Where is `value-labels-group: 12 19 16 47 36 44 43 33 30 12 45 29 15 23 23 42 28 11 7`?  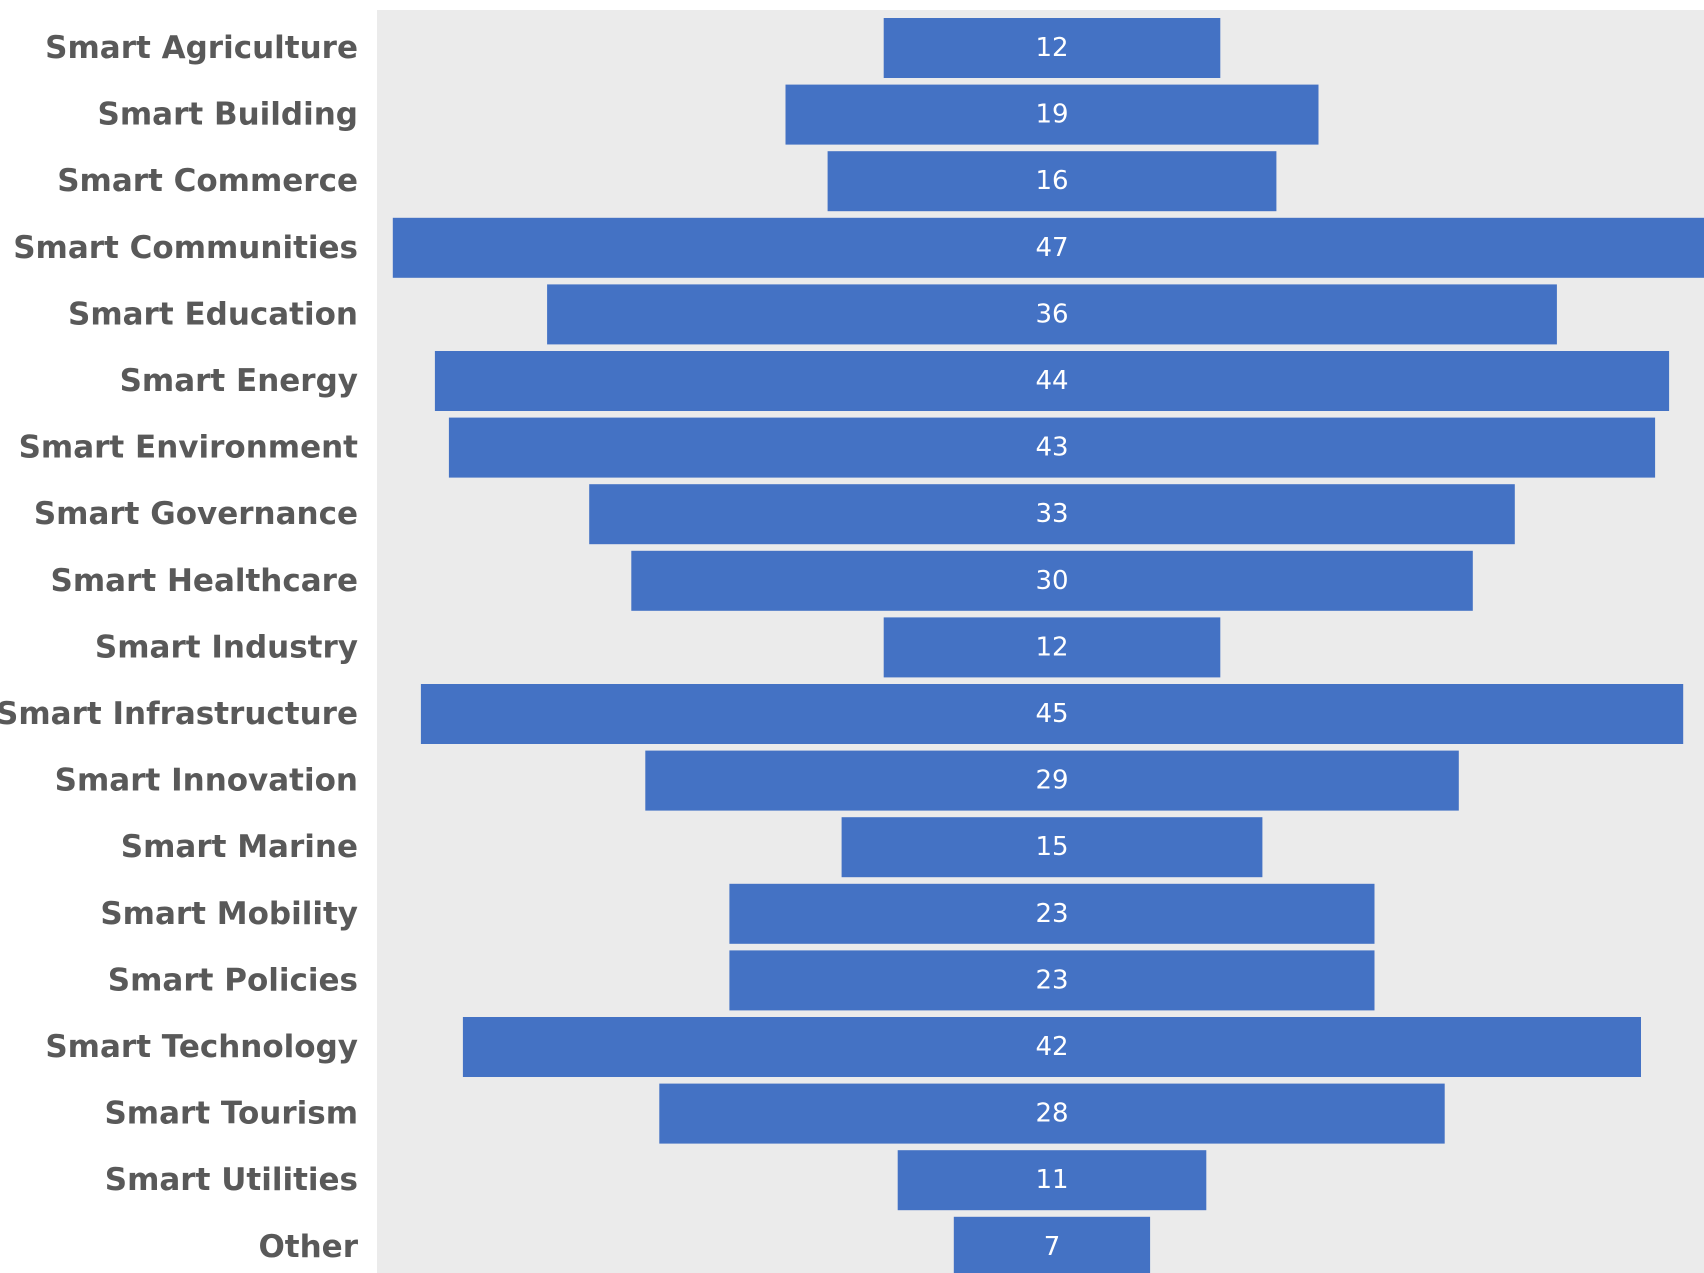 value-labels-group: 12 19 16 47 36 44 43 33 30 12 45 29 15 23 23 42 28 11 7 is located at coordinates (1051, 647).